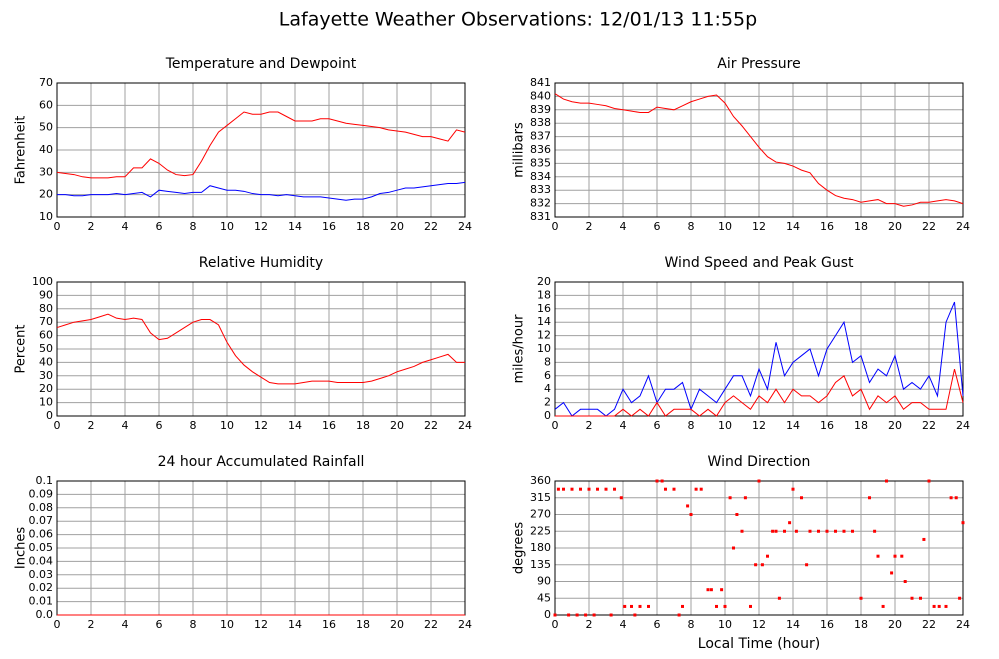  What do you see at coordinates (544, 335) in the screenshot?
I see `y-tick-label: 12` at bounding box center [544, 335].